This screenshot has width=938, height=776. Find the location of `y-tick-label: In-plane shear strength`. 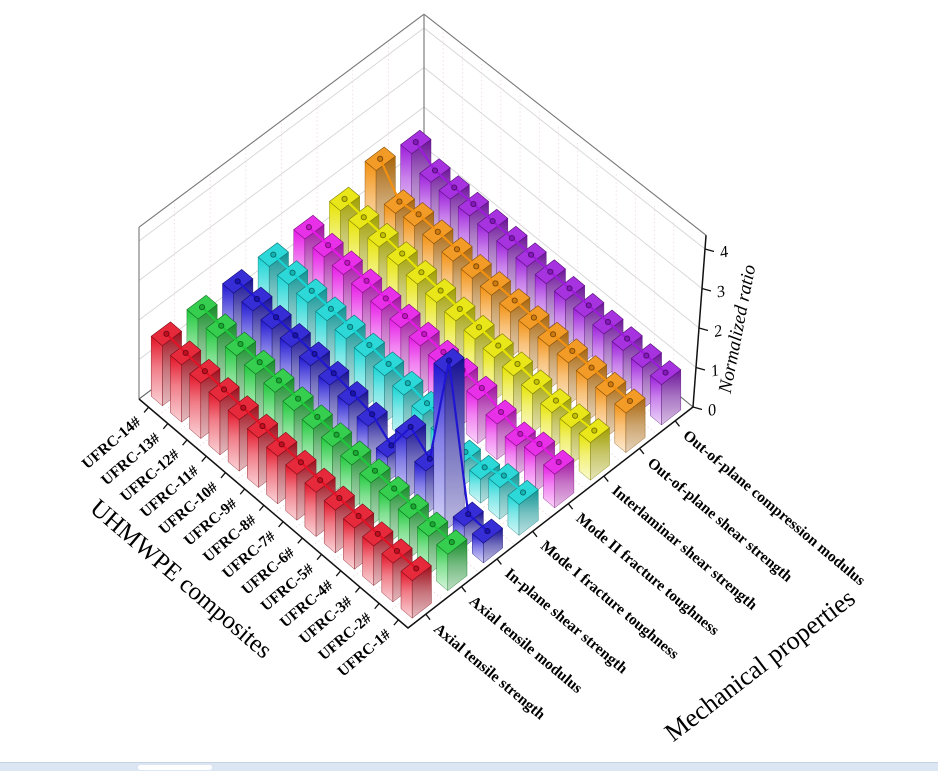

y-tick-label: In-plane shear strength is located at coordinates (566, 621).